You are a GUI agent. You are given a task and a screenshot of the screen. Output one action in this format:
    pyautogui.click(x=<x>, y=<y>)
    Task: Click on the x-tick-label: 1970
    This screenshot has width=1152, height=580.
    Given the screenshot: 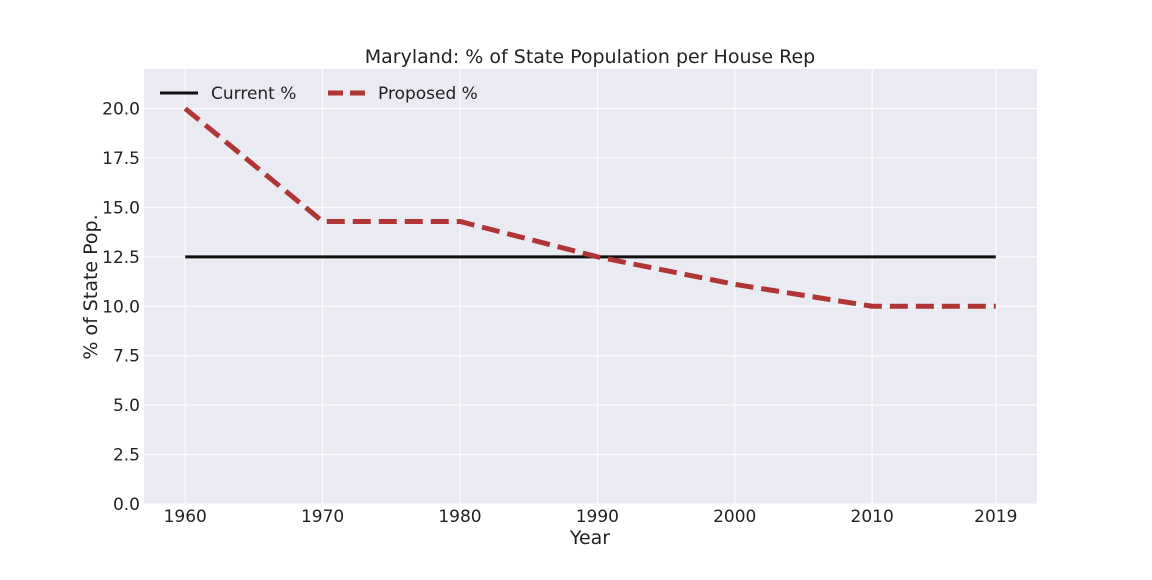 What is the action you would take?
    pyautogui.click(x=322, y=517)
    